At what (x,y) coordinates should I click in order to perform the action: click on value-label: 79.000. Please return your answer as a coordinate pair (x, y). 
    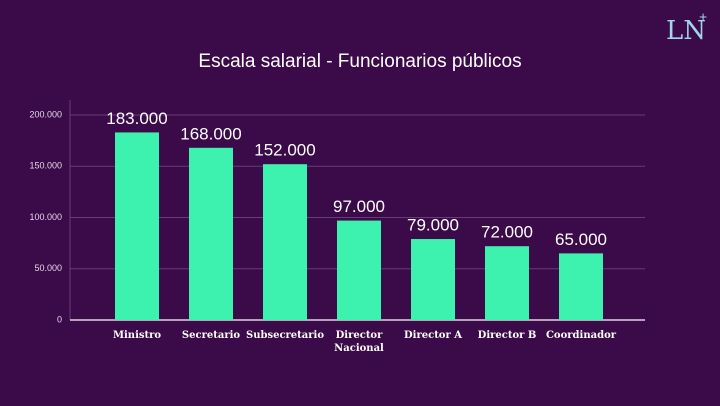
    Looking at the image, I should click on (433, 225).